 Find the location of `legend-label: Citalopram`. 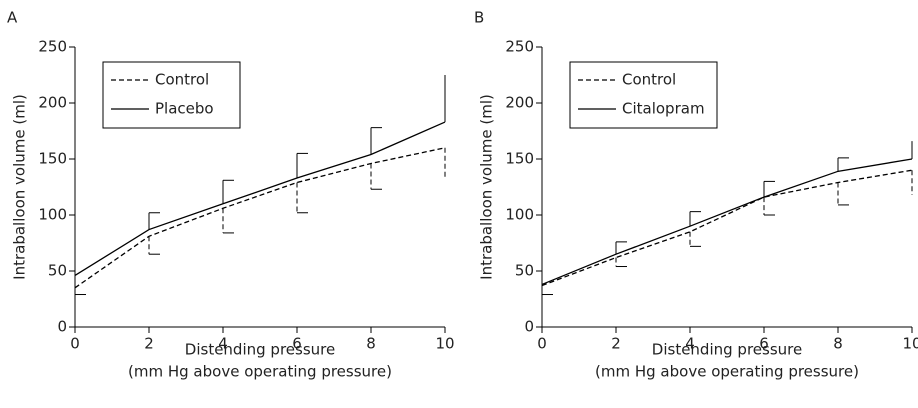

legend-label: Citalopram is located at coordinates (663, 109).